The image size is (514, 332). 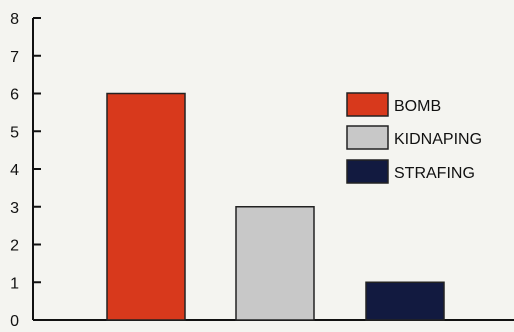 I want to click on y-tick-label: 6, so click(x=14, y=95).